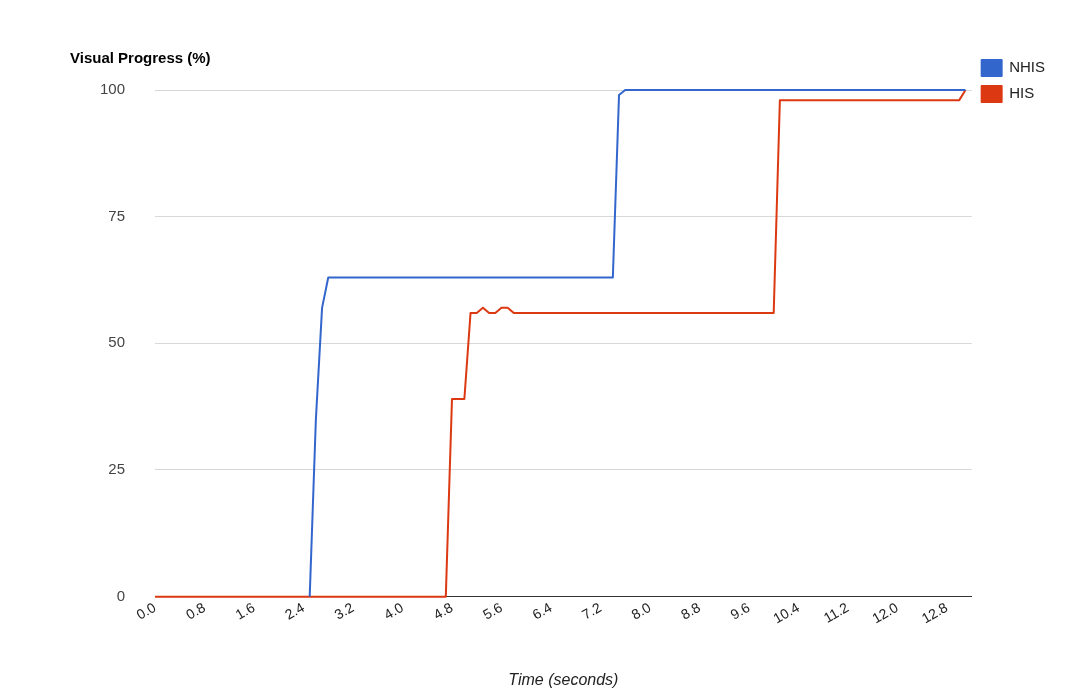 The height and width of the screenshot is (700, 1075). I want to click on x-tick-label: 8.8, so click(691, 610).